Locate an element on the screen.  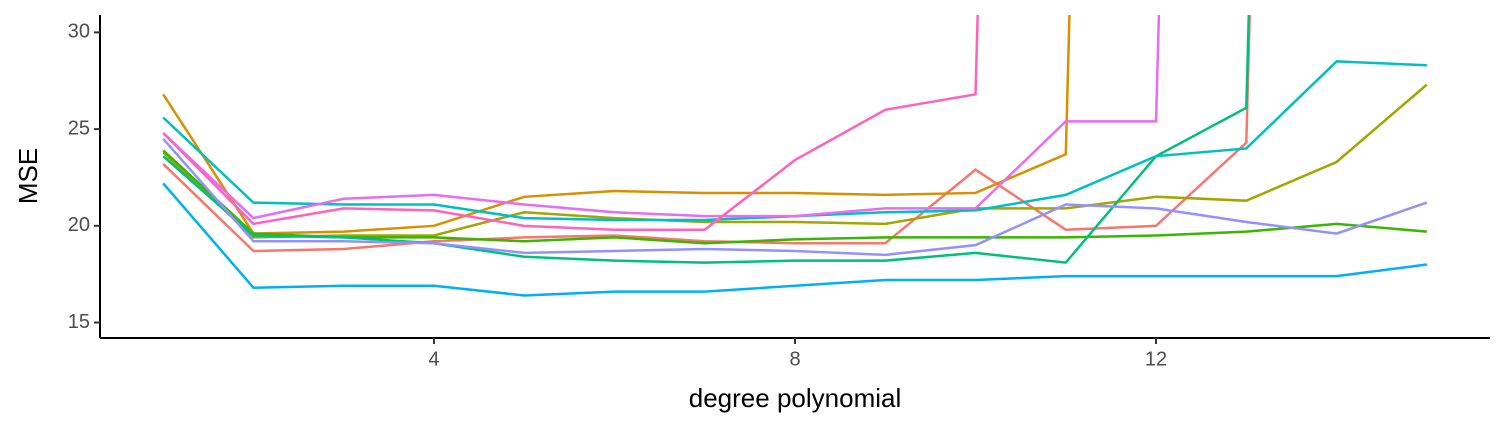
y-tick-label: 15 is located at coordinates (79, 322).